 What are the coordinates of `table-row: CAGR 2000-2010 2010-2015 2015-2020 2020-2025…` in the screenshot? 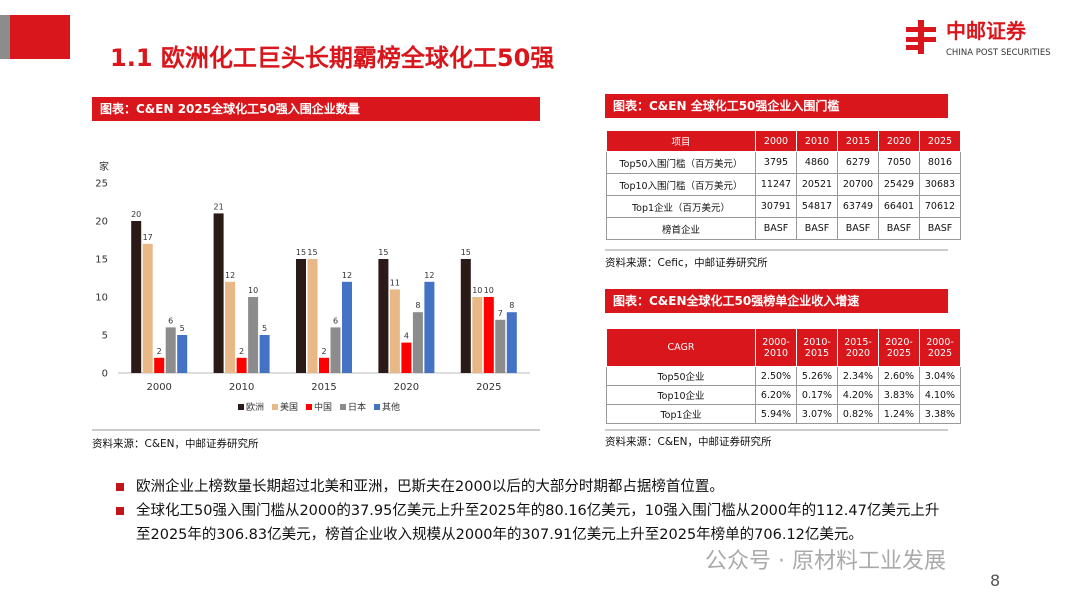 It's located at (783, 347).